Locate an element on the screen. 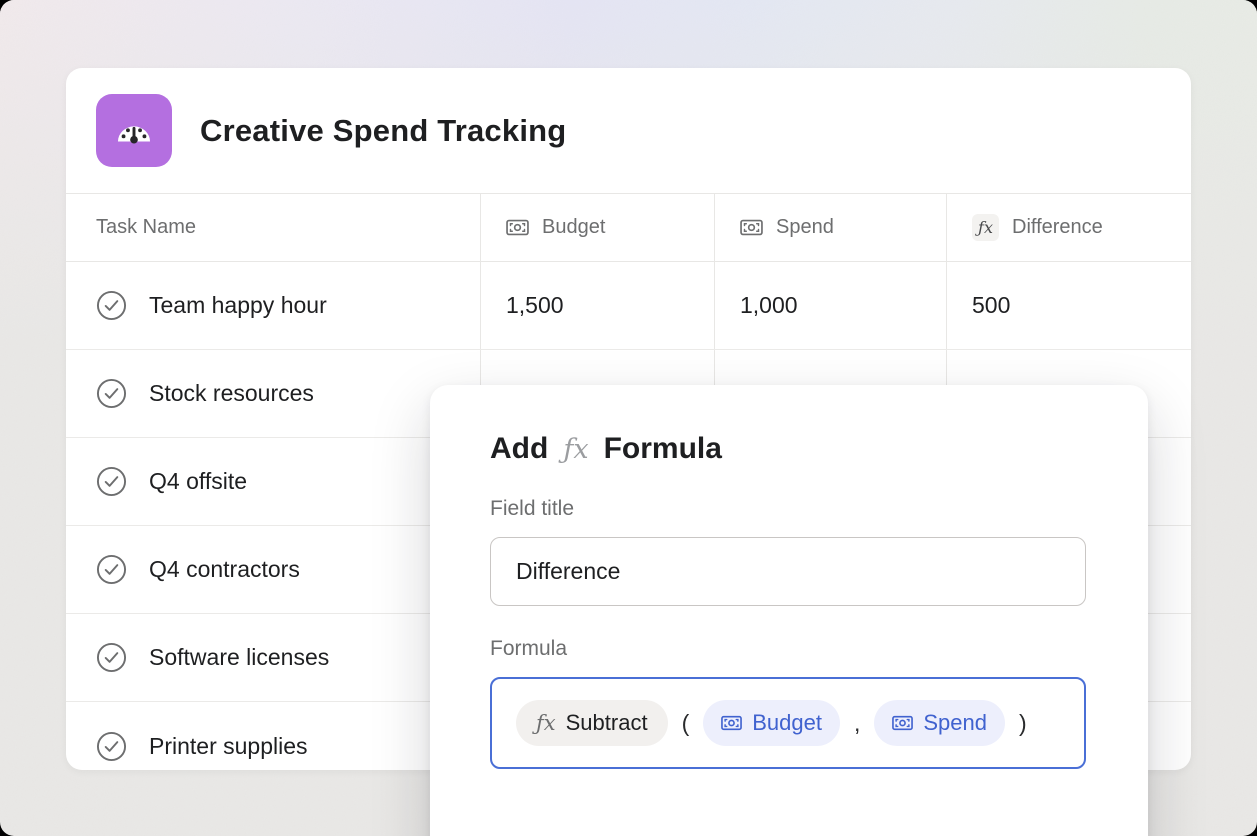 This screenshot has height=836, width=1257. argument-pill-budget: Budget is located at coordinates (771, 723).